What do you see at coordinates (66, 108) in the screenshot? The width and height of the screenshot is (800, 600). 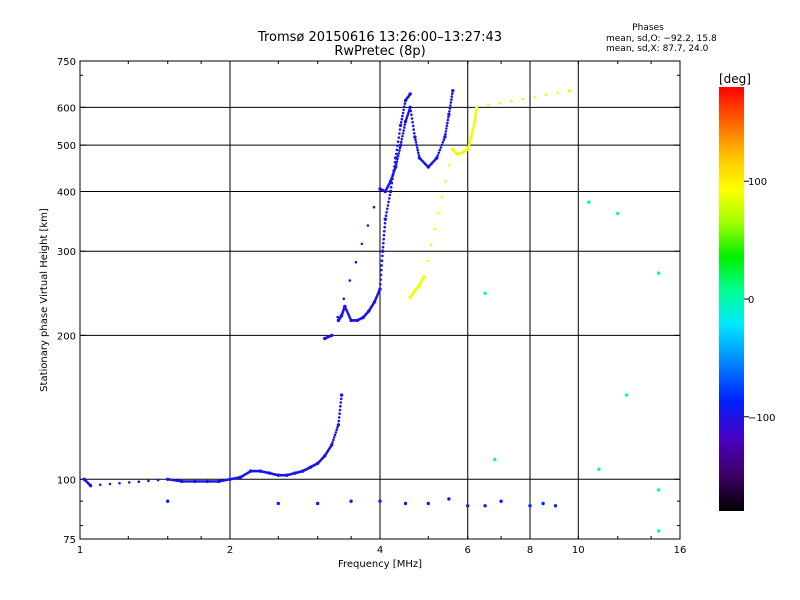 I see `y-tick-label: 600` at bounding box center [66, 108].